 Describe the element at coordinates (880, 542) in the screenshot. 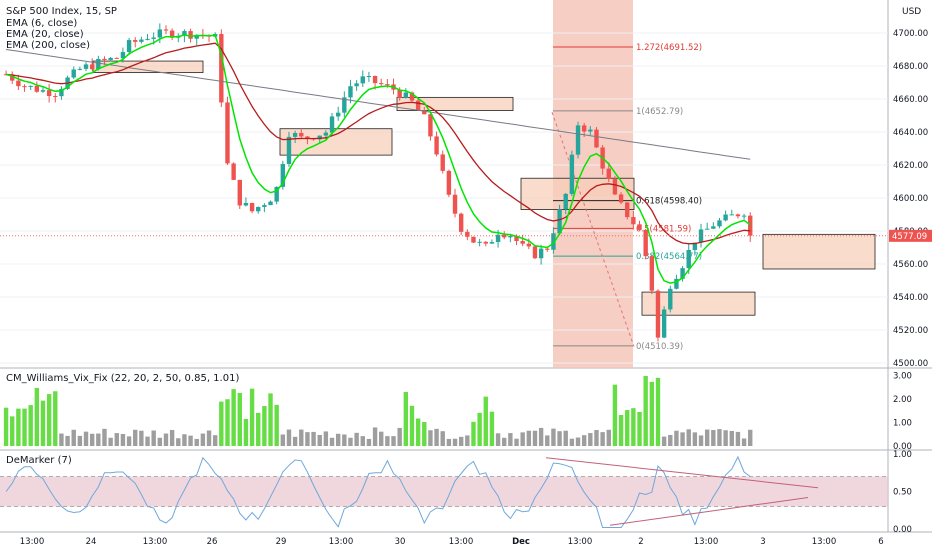

I see `time-tick-label: 6` at that location.